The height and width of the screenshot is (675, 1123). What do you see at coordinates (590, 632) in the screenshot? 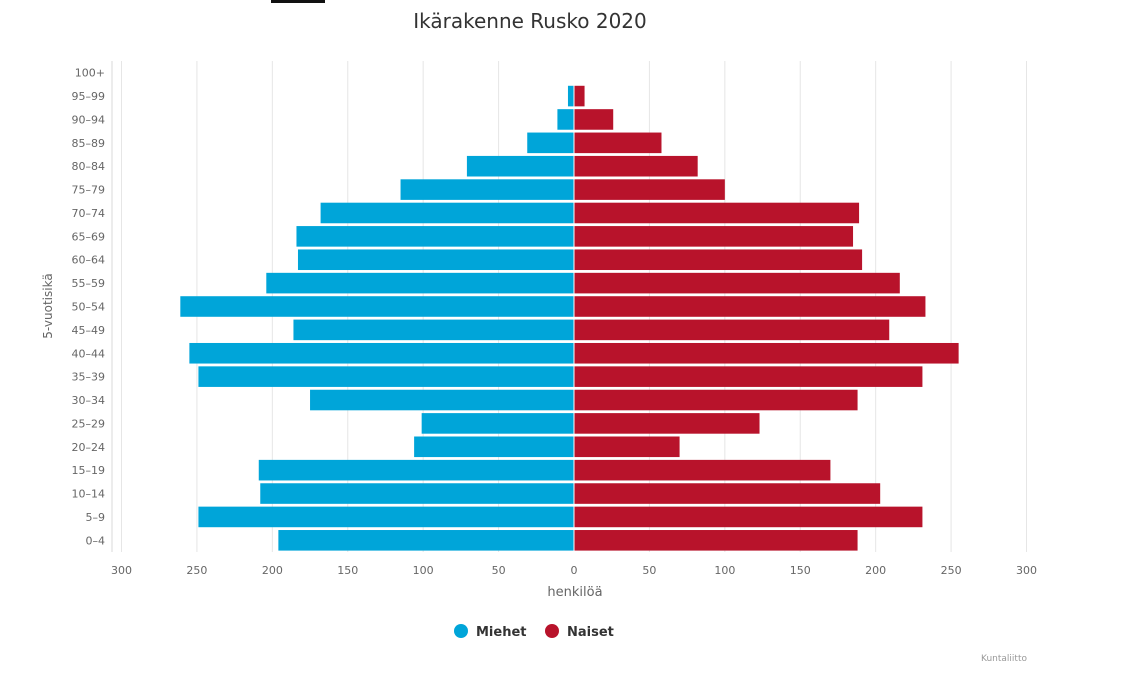
I see `legend-label-naiset: Naiset` at bounding box center [590, 632].